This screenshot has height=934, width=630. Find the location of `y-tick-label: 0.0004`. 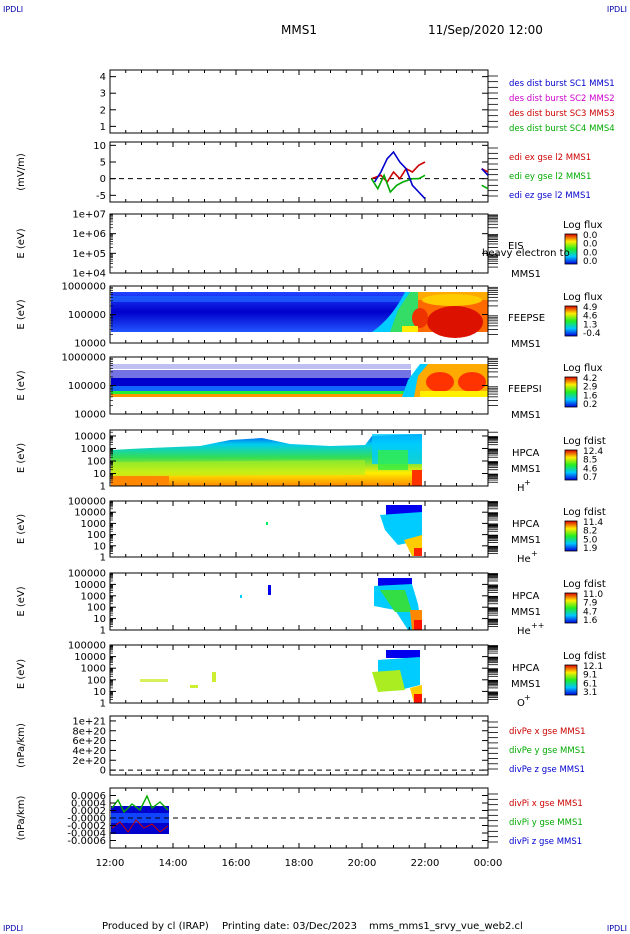

y-tick-label: 0.0004 is located at coordinates (88, 804).